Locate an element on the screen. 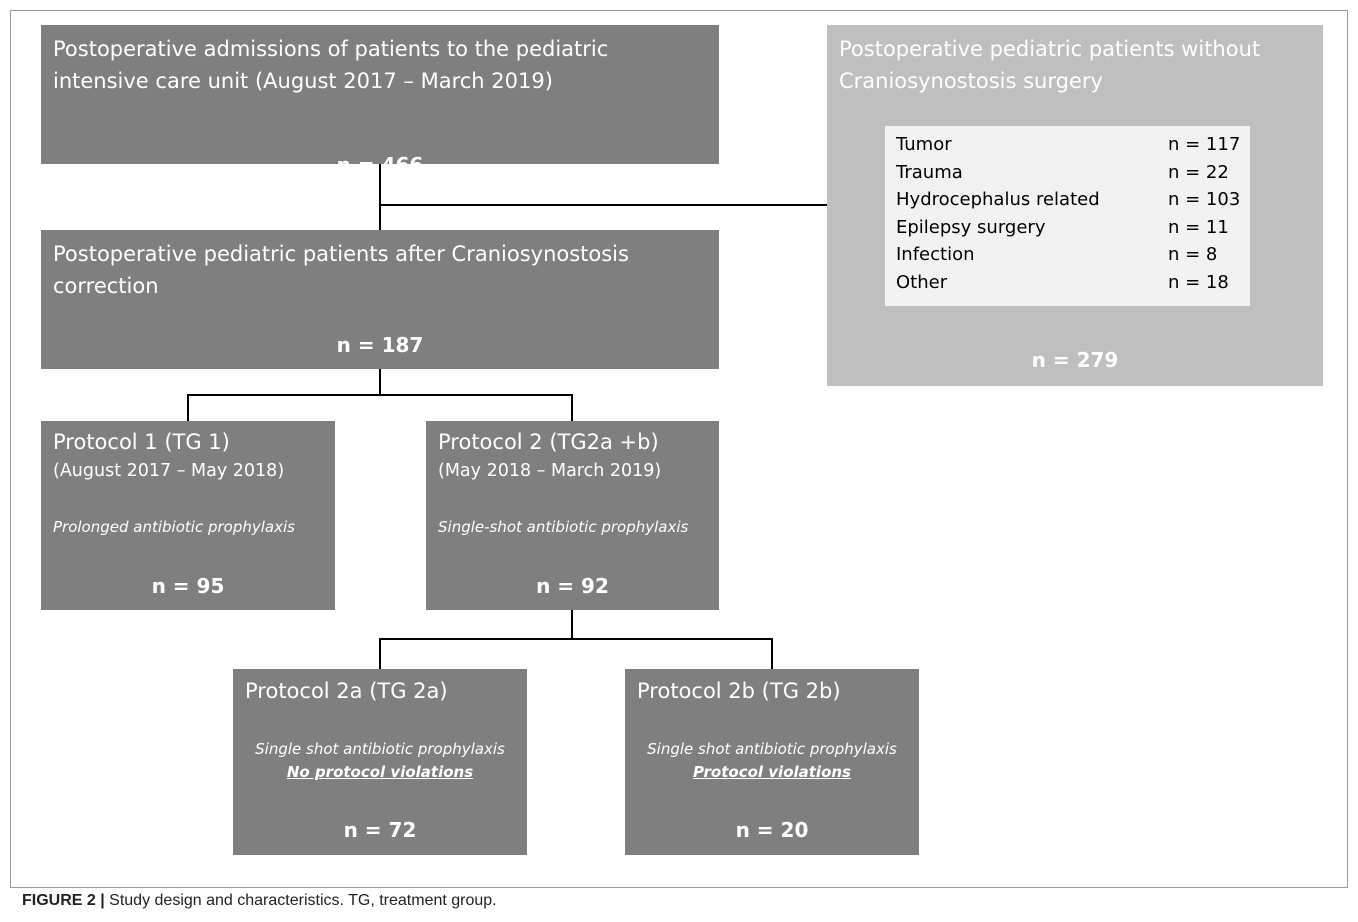  protocol1-count: n = 95 is located at coordinates (188, 586).